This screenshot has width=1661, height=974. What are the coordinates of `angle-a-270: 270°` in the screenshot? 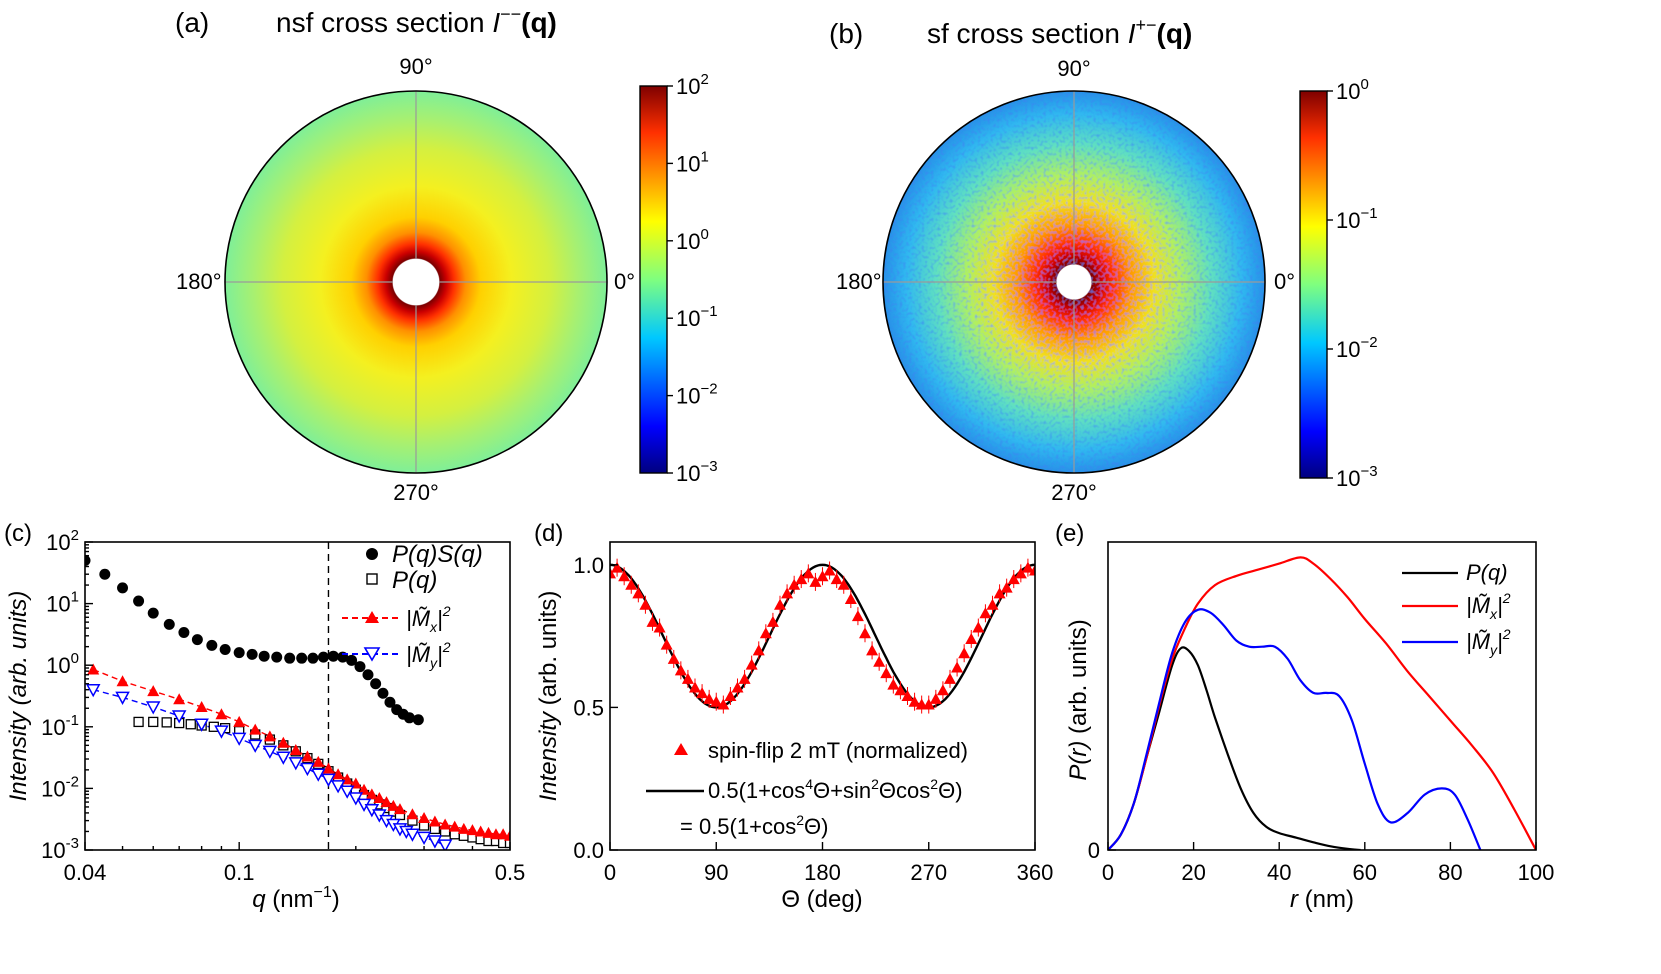 It's located at (416, 492).